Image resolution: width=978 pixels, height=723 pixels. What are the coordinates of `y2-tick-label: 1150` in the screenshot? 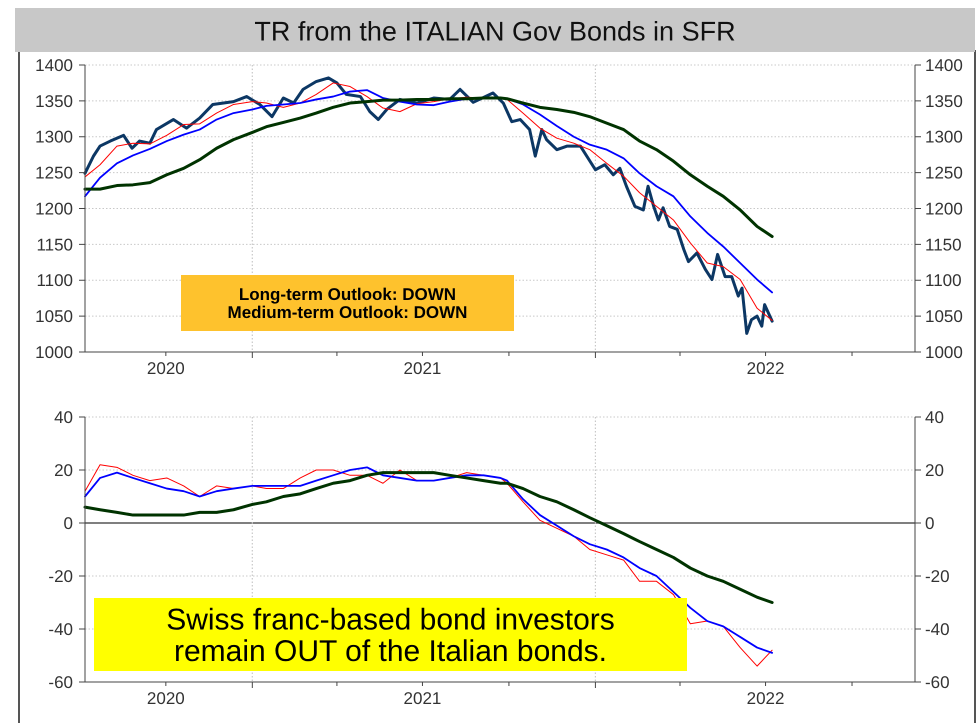 It's located at (943, 244).